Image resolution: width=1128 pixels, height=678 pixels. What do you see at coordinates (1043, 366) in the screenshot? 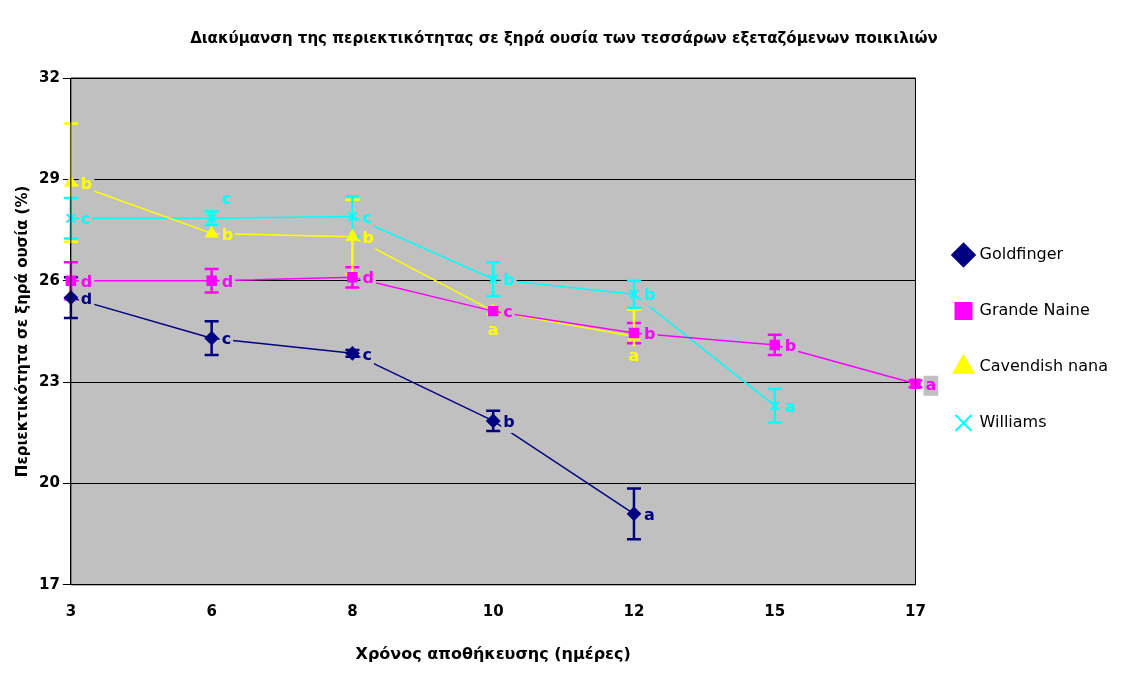
I see `legend-label: Cavendish nana` at bounding box center [1043, 366].